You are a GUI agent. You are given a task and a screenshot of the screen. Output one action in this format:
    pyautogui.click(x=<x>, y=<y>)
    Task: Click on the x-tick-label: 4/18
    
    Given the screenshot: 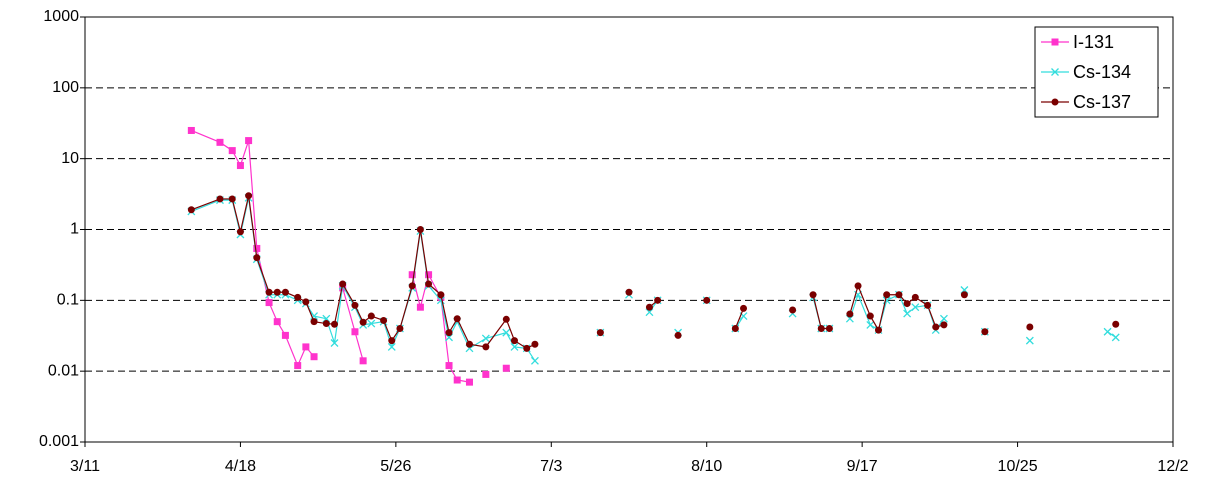 What is the action you would take?
    pyautogui.click(x=240, y=466)
    